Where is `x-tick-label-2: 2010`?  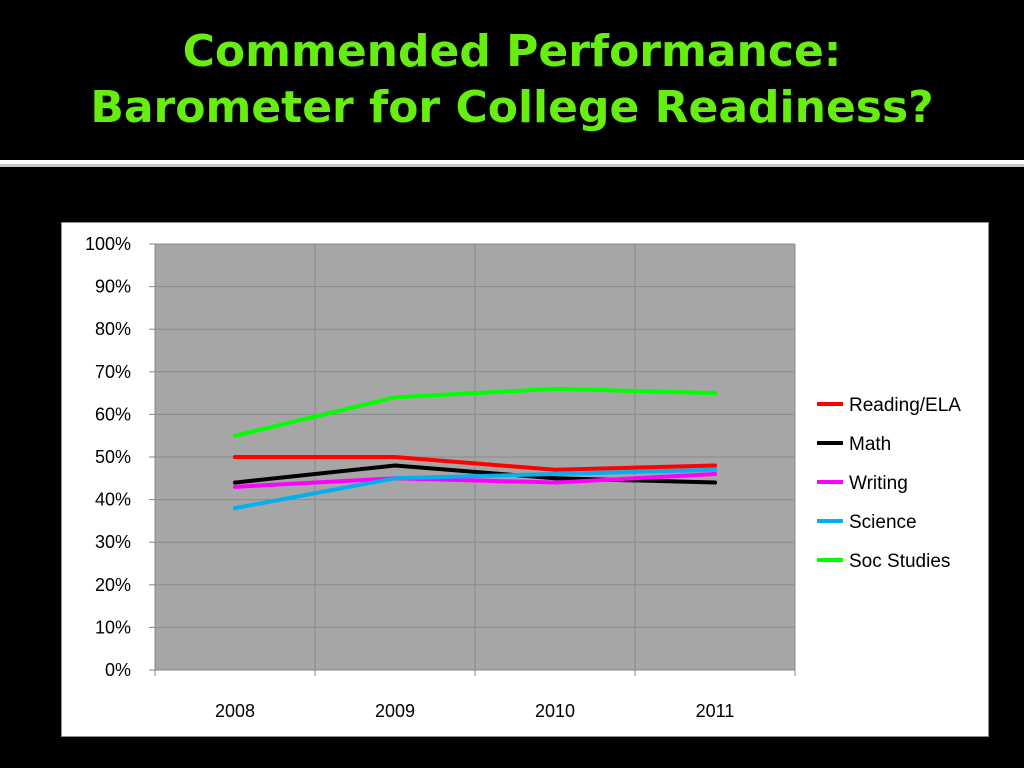 x-tick-label-2: 2010 is located at coordinates (555, 711).